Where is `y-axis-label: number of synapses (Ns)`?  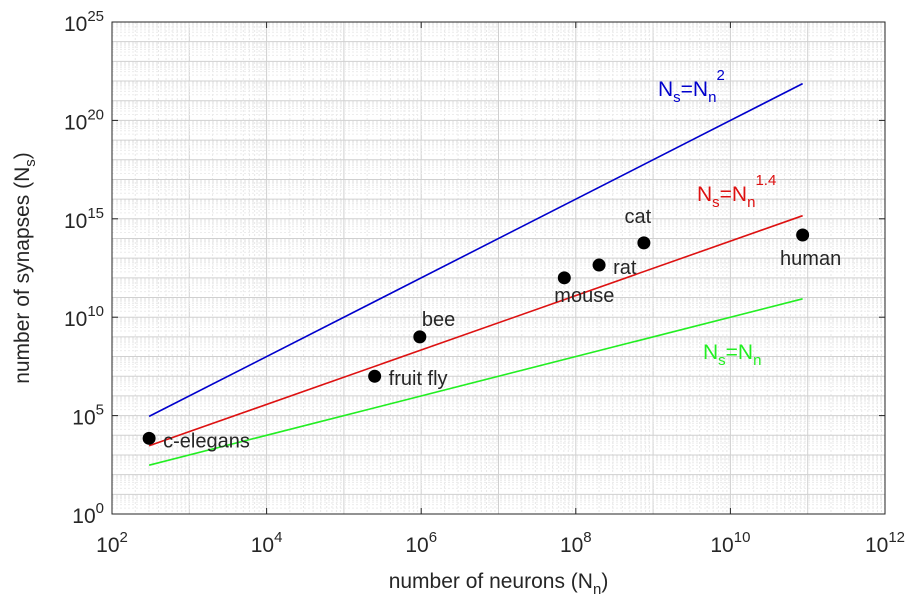
y-axis-label: number of synapses (Ns) is located at coordinates (25, 268).